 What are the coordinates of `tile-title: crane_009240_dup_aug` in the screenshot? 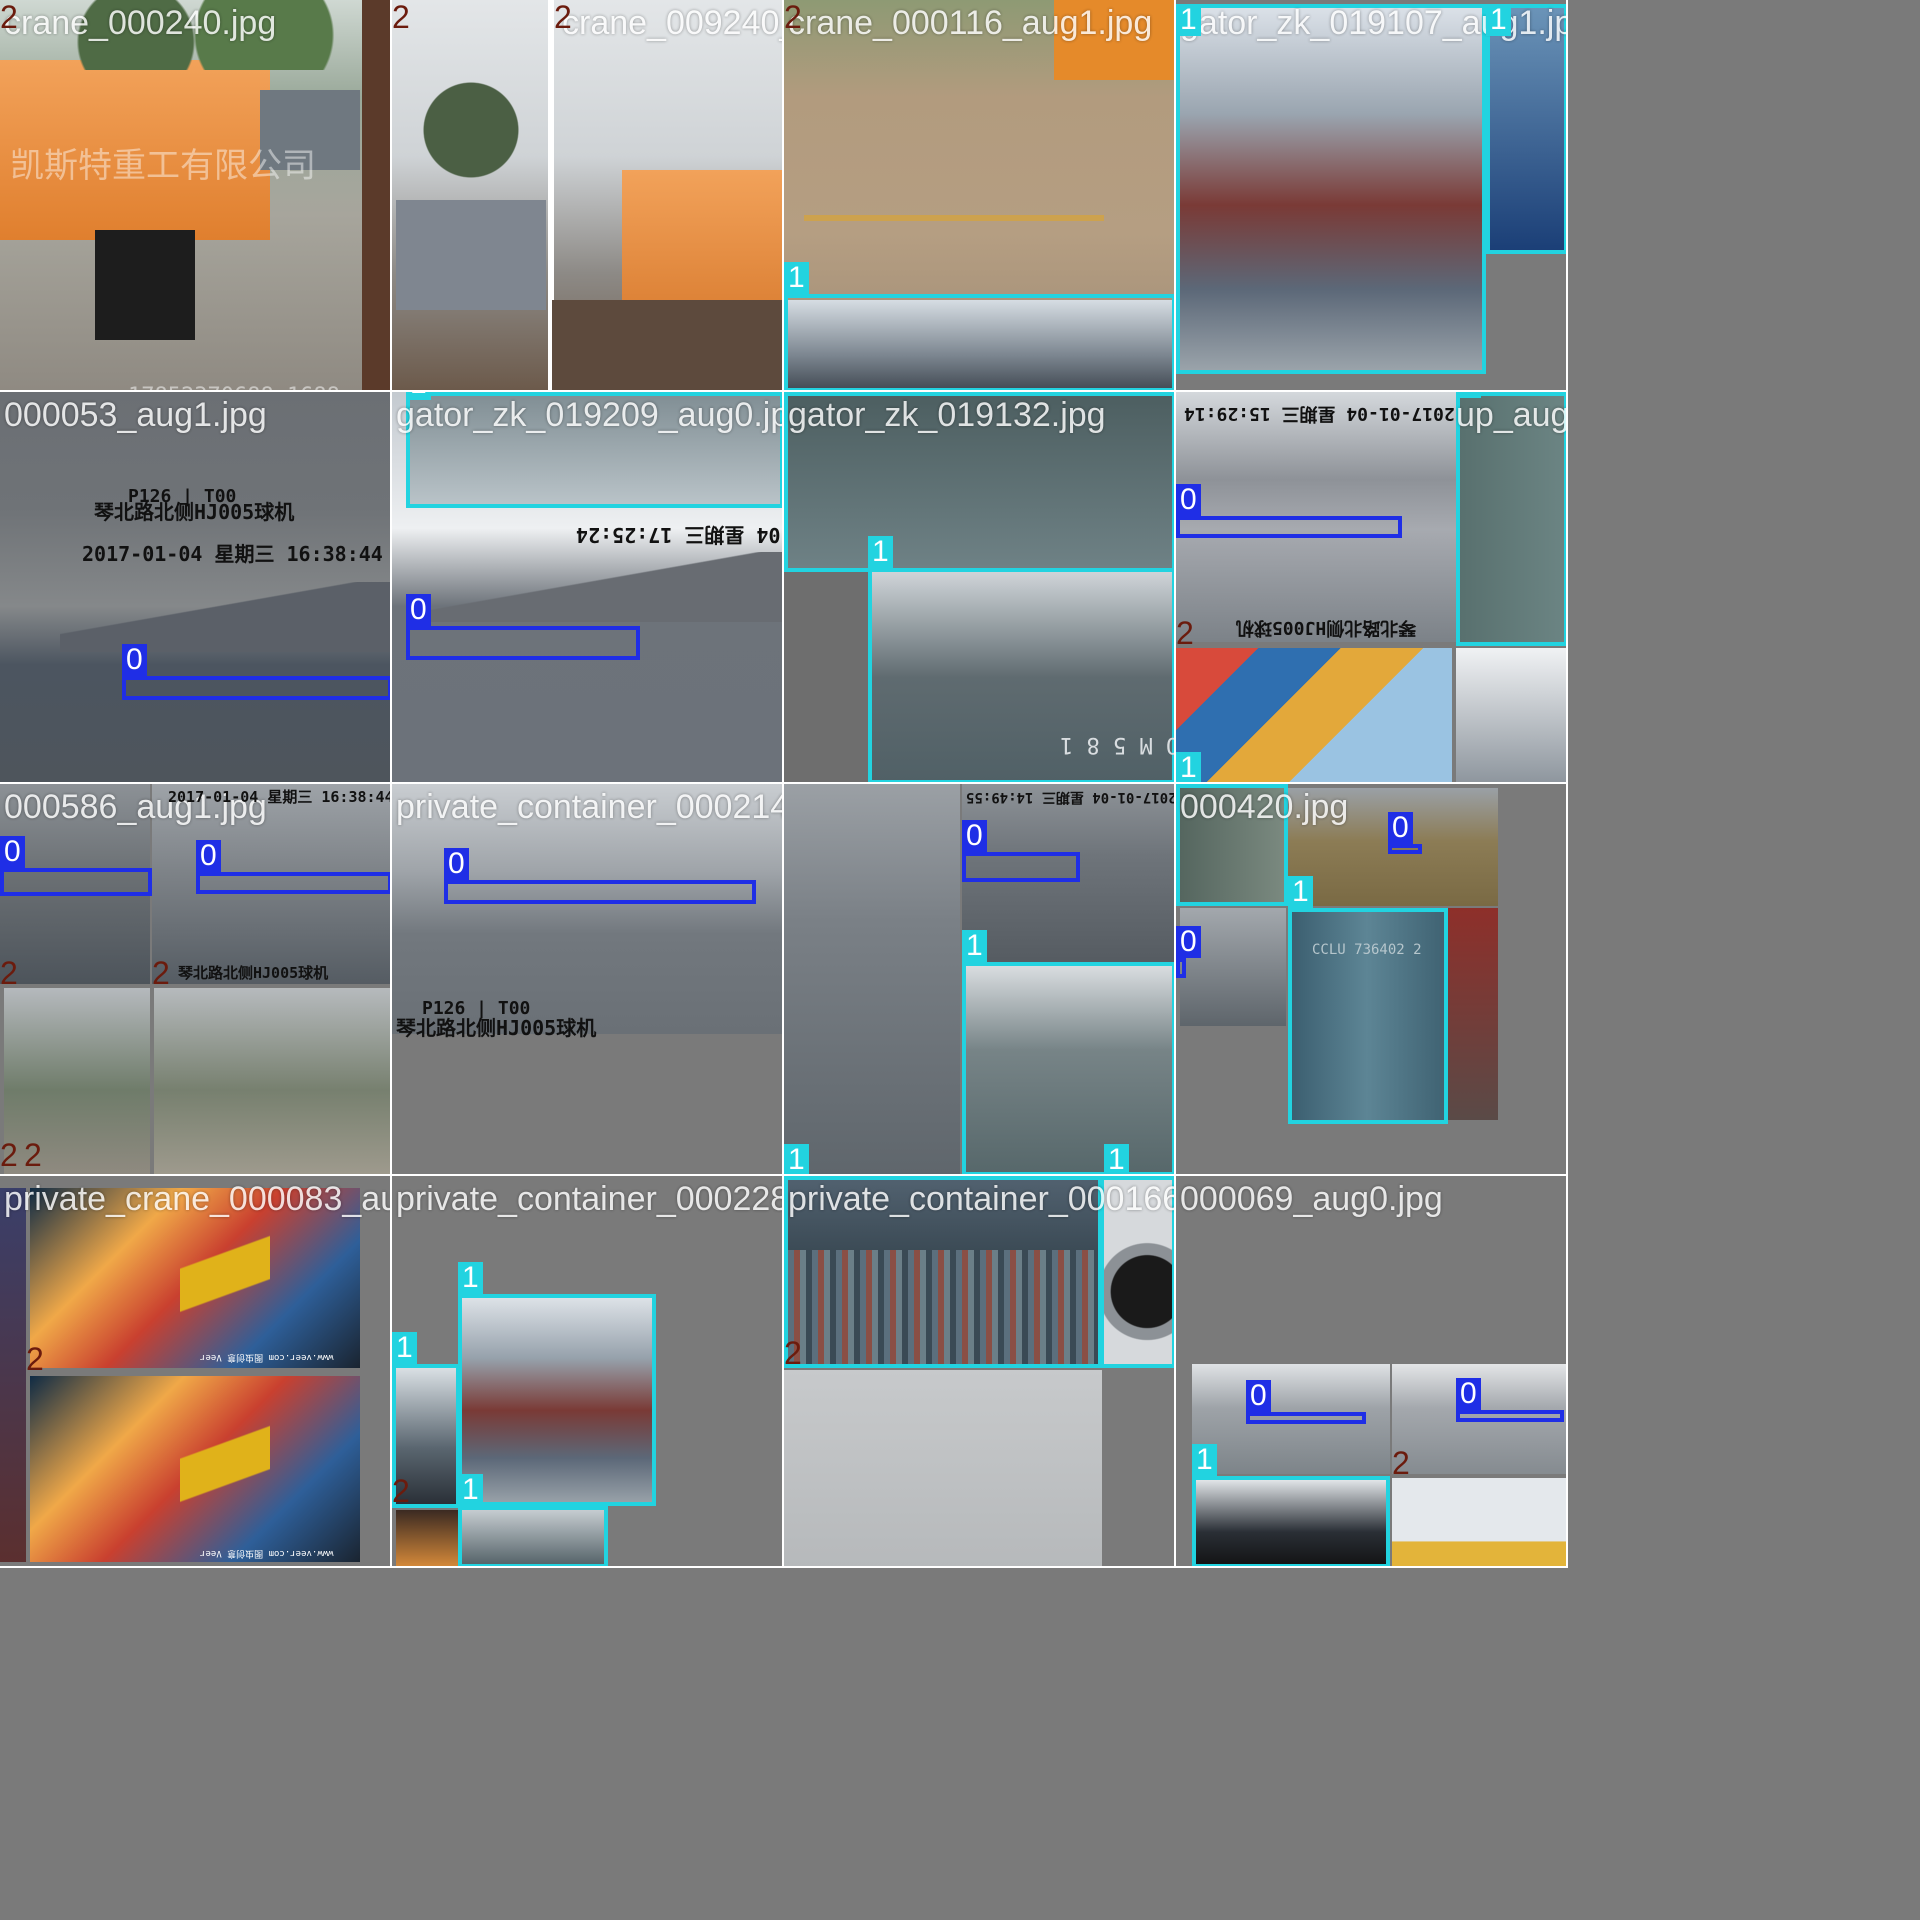 It's located at (672, 23).